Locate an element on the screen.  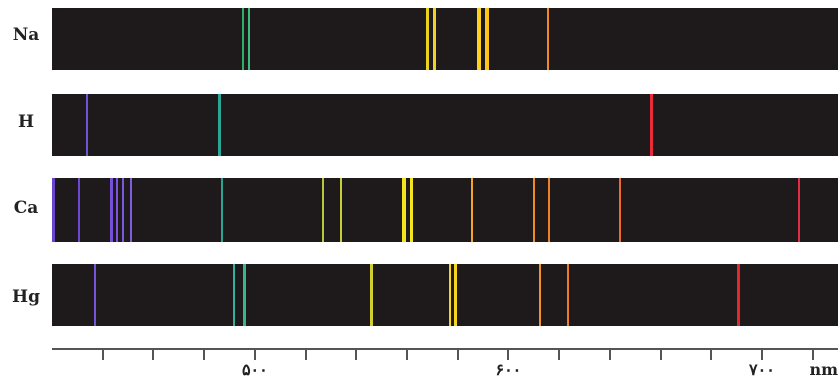
axis-line is located at coordinates (445, 349).